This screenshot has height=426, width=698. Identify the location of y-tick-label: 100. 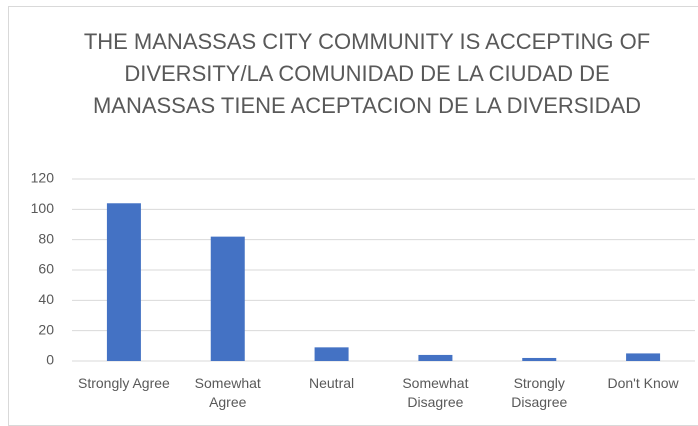
(43, 208).